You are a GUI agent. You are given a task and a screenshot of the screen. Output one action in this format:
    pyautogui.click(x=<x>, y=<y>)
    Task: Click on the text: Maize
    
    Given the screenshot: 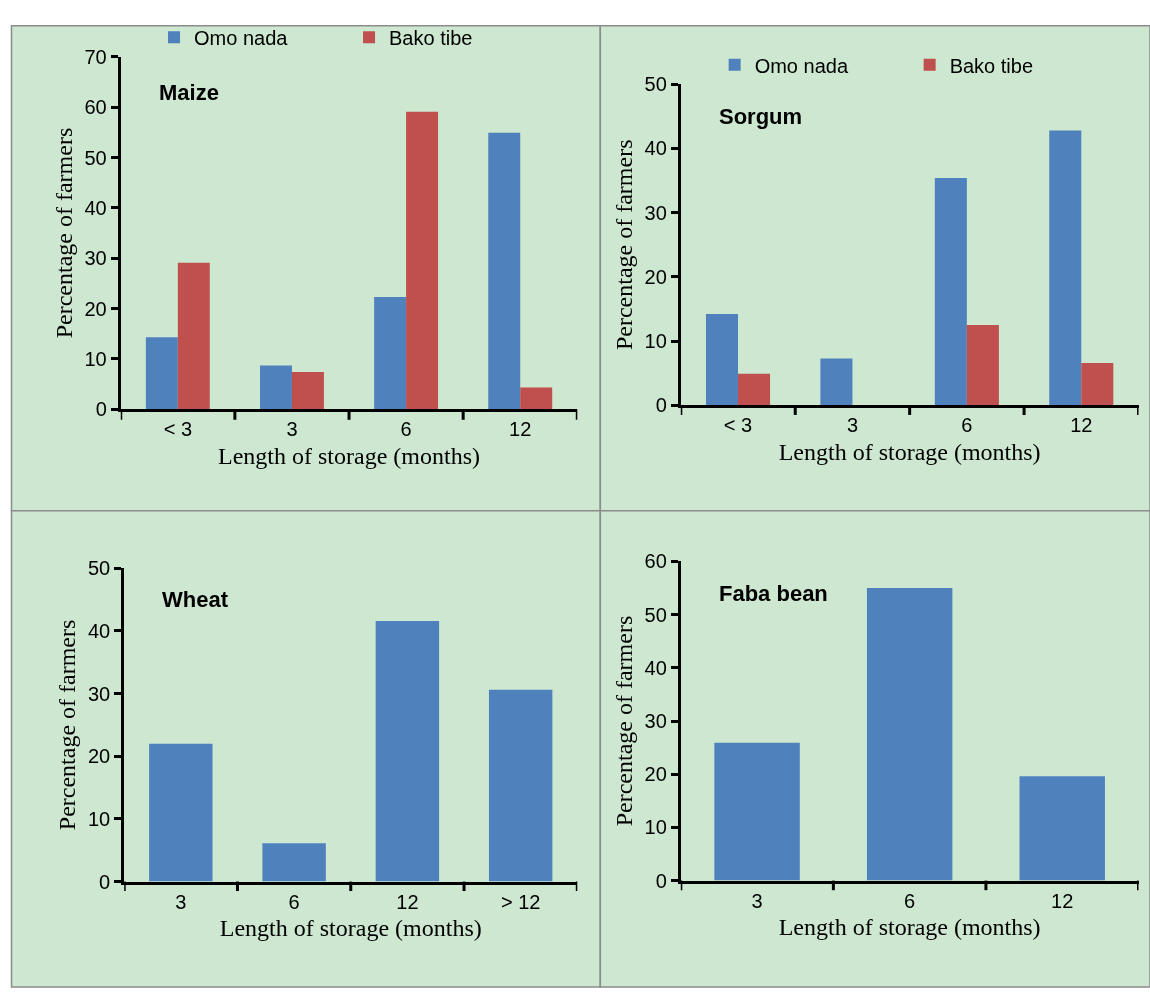 What is the action you would take?
    pyautogui.click(x=189, y=92)
    